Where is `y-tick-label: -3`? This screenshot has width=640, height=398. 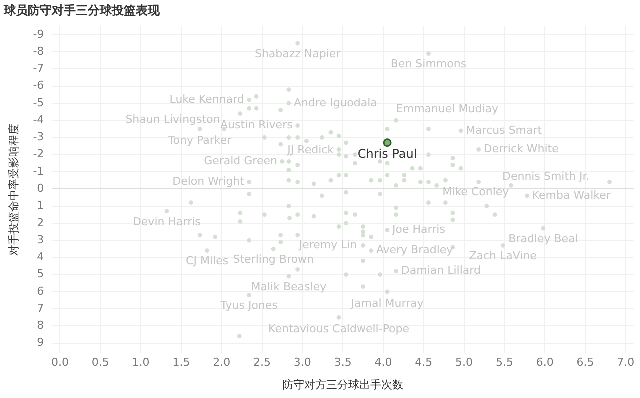 y-tick-label: -3 is located at coordinates (38, 137).